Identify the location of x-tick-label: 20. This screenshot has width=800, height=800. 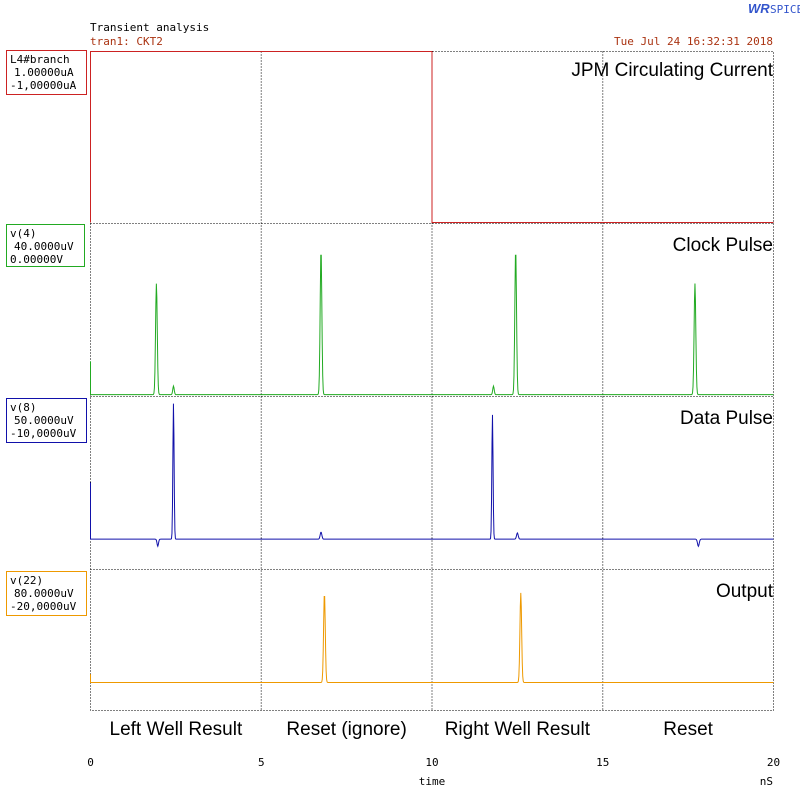
(773, 762).